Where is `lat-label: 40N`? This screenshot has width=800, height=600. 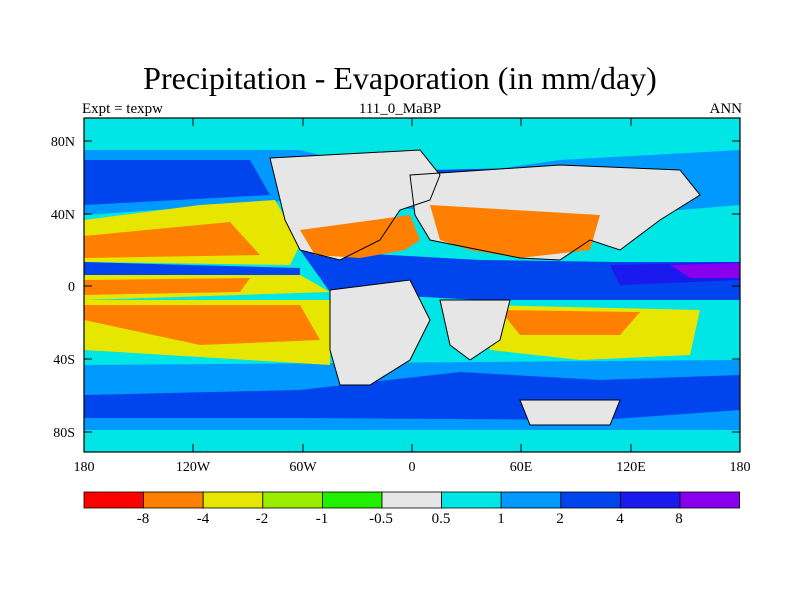
lat-label: 40N is located at coordinates (63, 215).